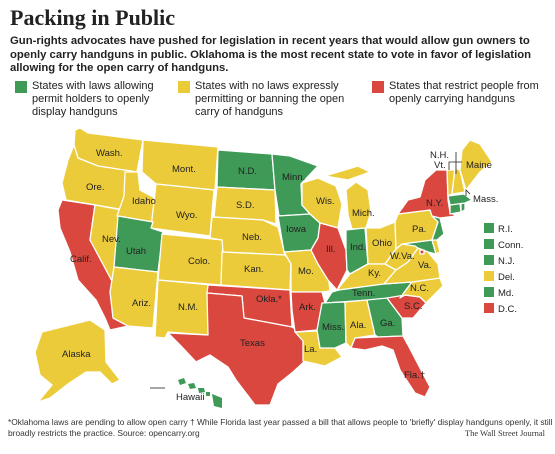  What do you see at coordinates (296, 229) in the screenshot?
I see `label-ia: Iowa` at bounding box center [296, 229].